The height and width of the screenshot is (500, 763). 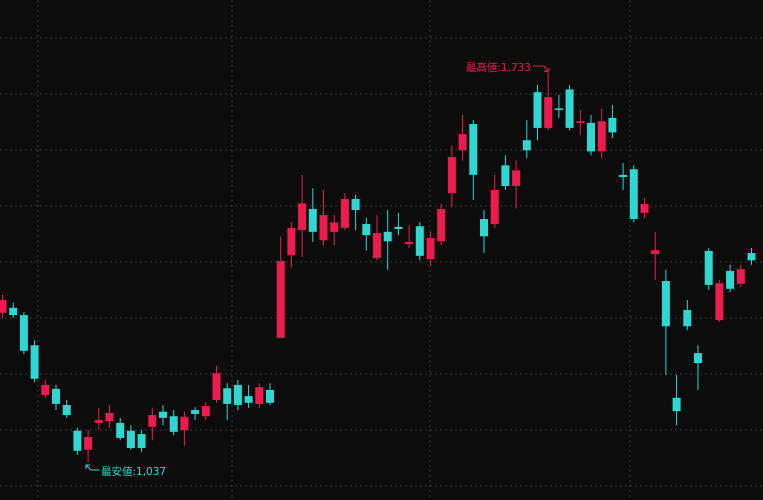 What do you see at coordinates (133, 471) in the screenshot?
I see `annotation: 最安値:1,037` at bounding box center [133, 471].